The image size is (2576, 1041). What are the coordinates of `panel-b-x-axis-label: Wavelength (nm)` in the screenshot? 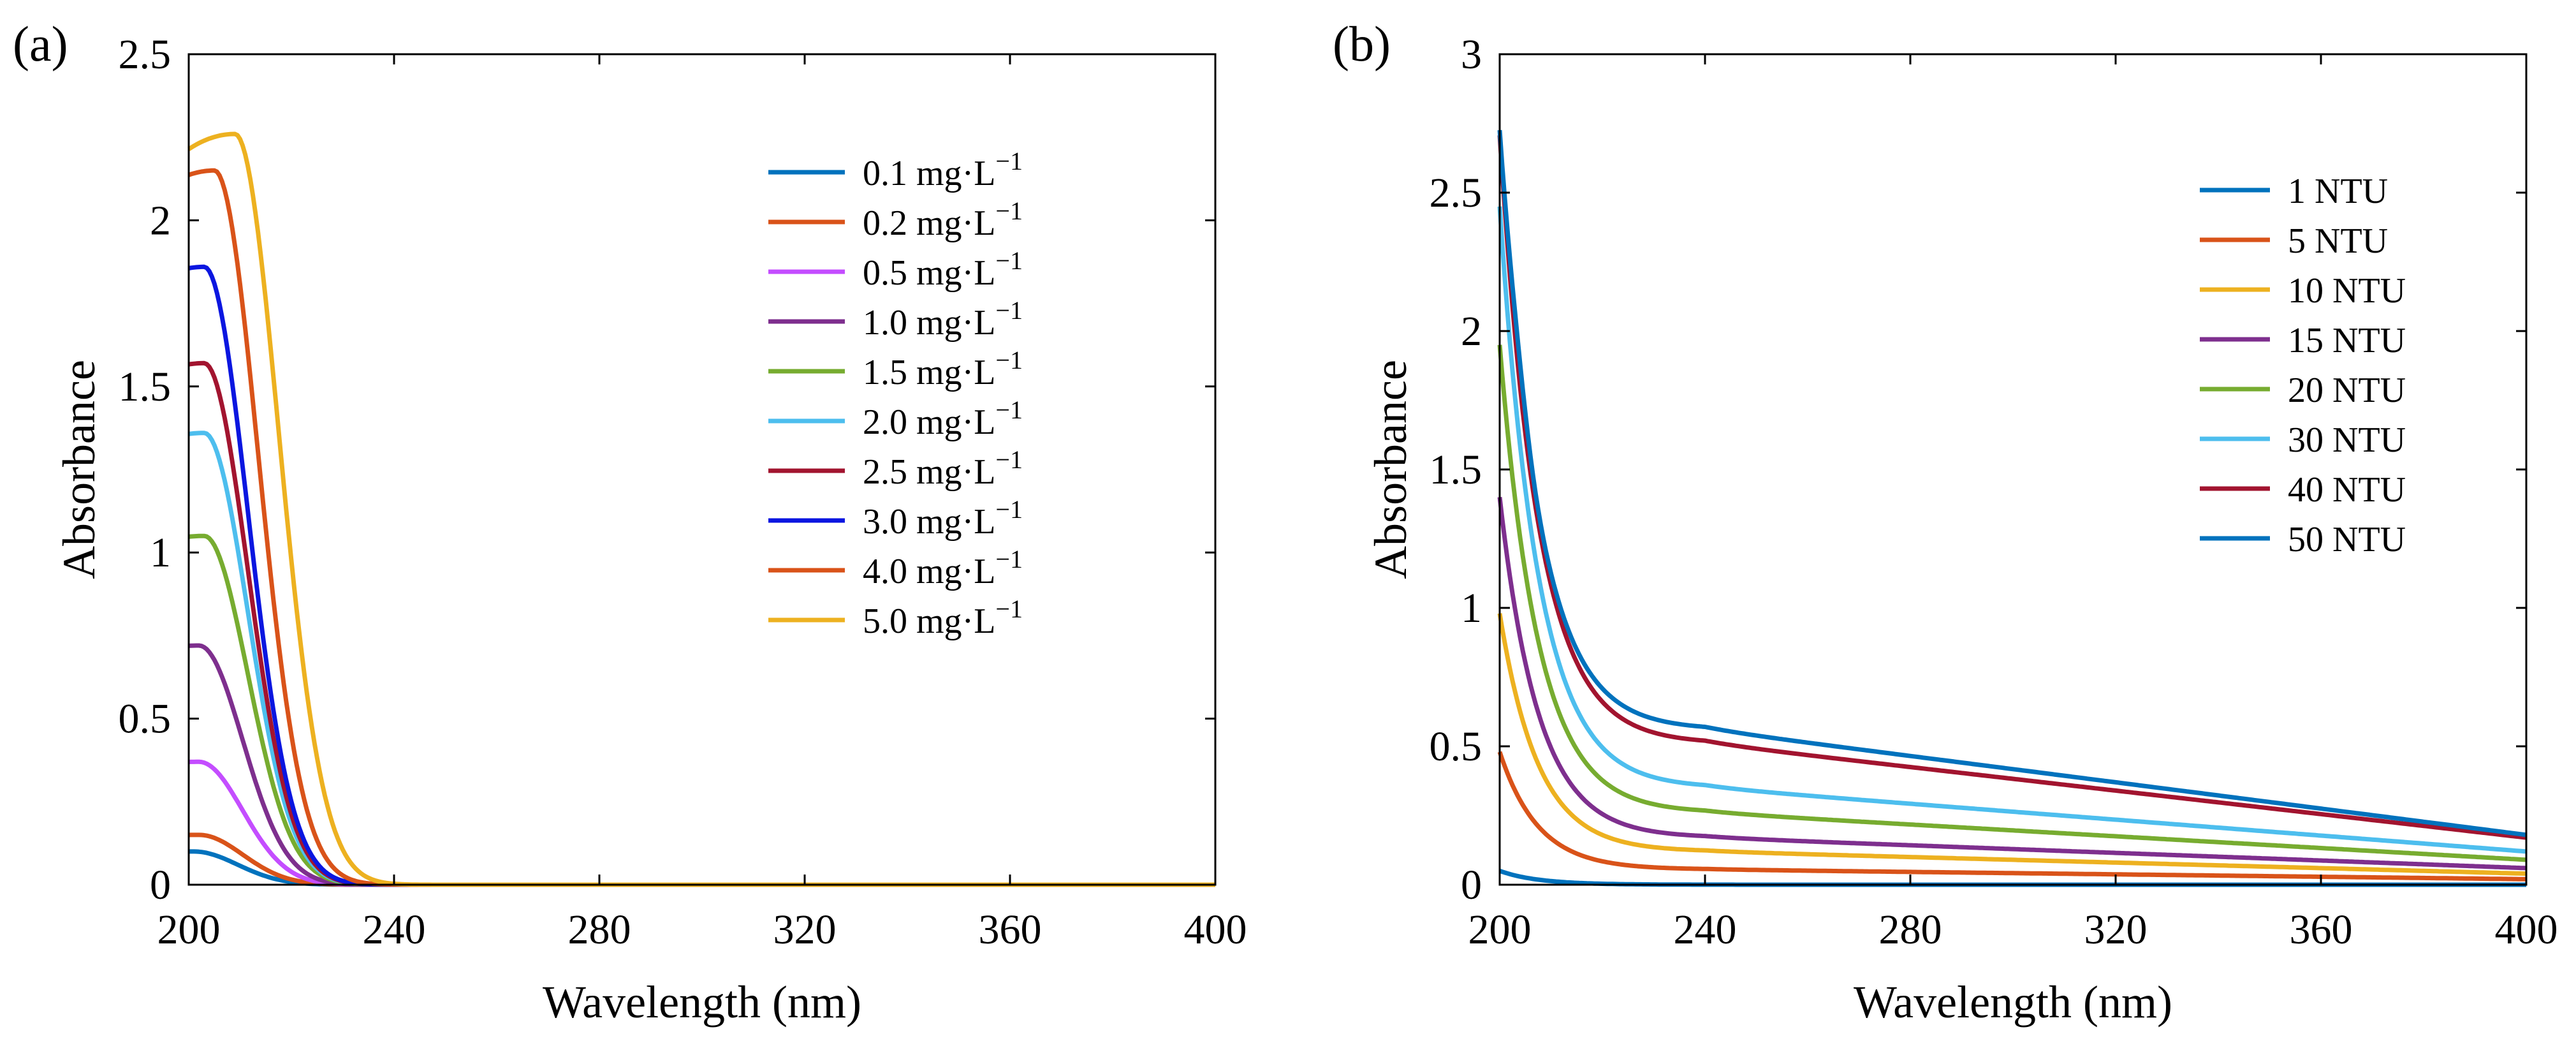 It's located at (2013, 1002).